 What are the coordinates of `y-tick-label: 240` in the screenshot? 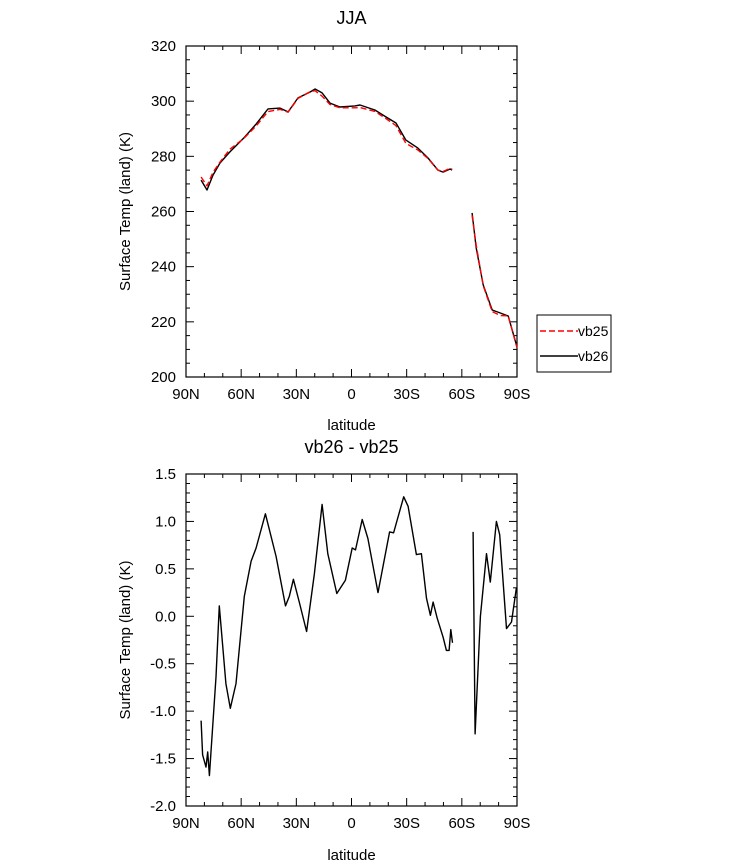 It's located at (163, 267).